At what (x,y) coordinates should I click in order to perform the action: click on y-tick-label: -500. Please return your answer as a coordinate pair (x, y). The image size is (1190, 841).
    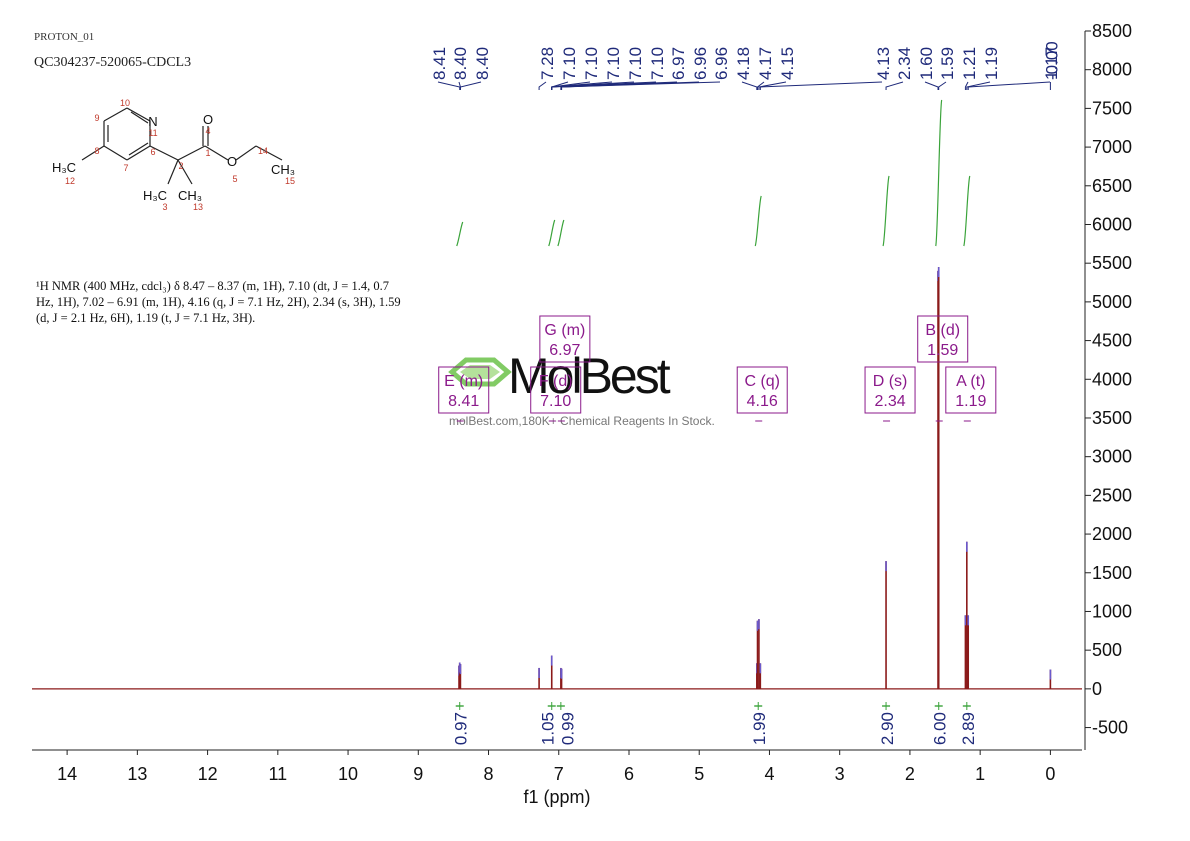
    Looking at the image, I should click on (1110, 728).